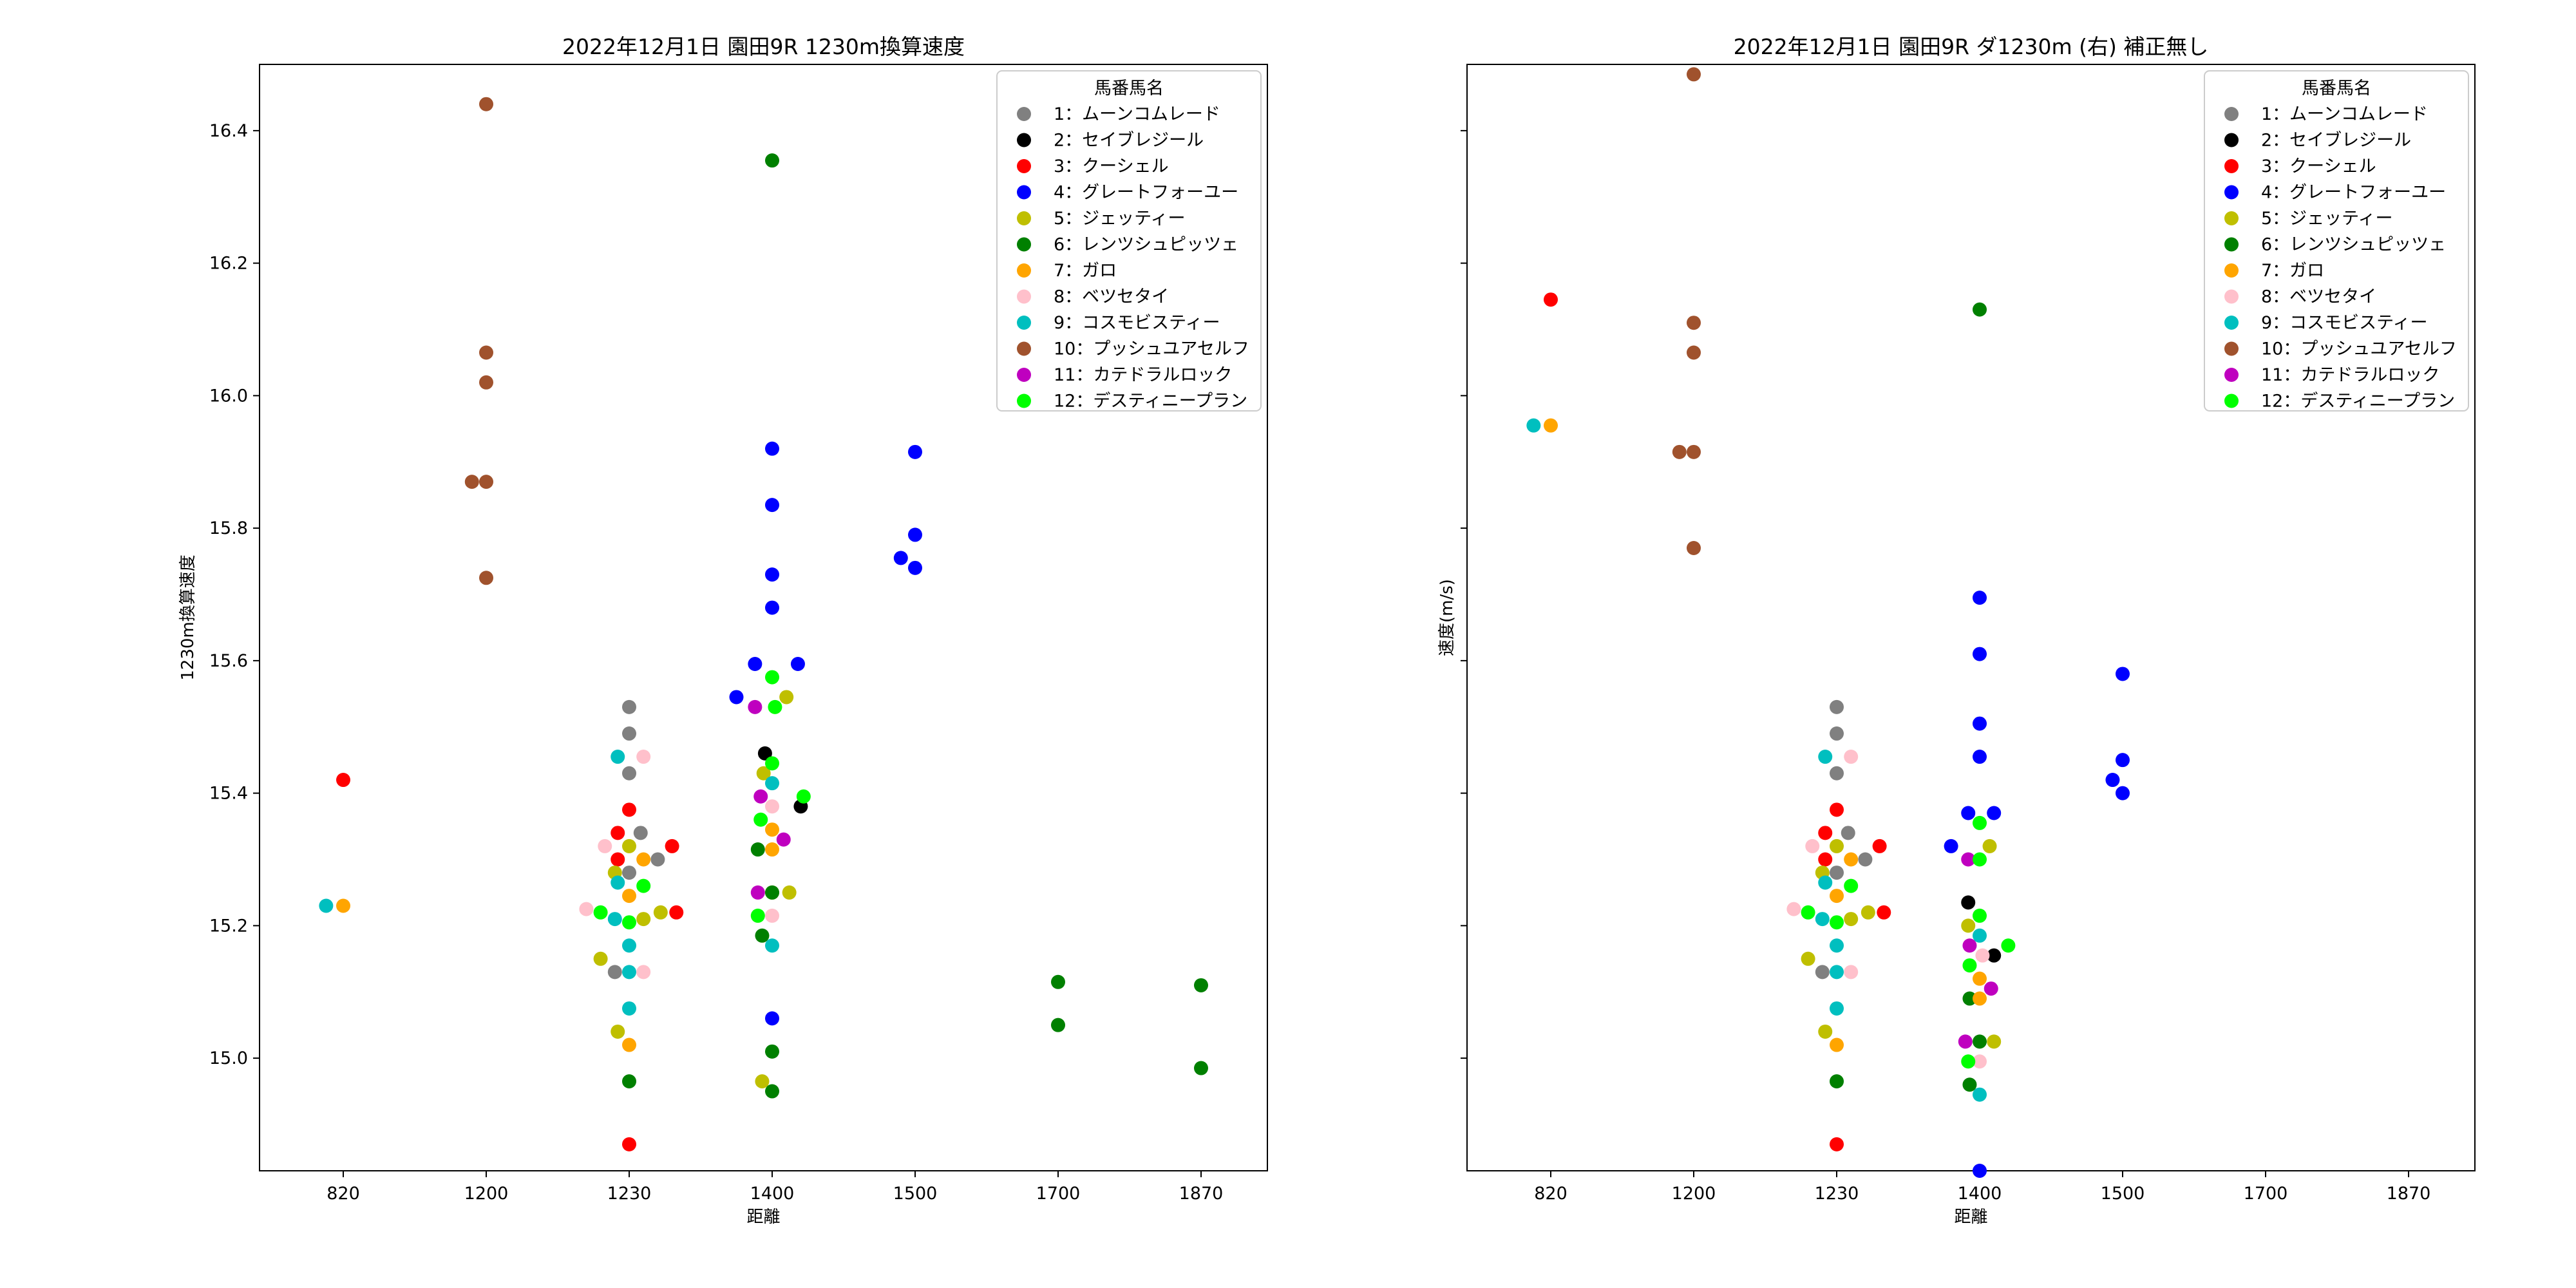 This screenshot has height=1288, width=2576. Describe the element at coordinates (2336, 89) in the screenshot. I see `legend-title: 馬番馬名` at that location.